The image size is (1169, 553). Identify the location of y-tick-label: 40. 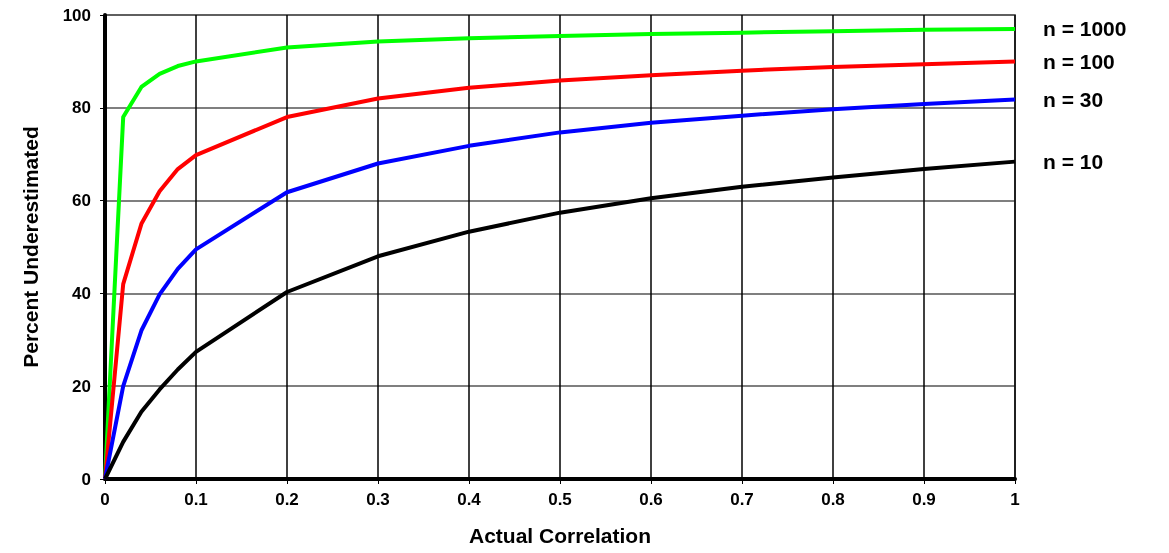
(81, 293).